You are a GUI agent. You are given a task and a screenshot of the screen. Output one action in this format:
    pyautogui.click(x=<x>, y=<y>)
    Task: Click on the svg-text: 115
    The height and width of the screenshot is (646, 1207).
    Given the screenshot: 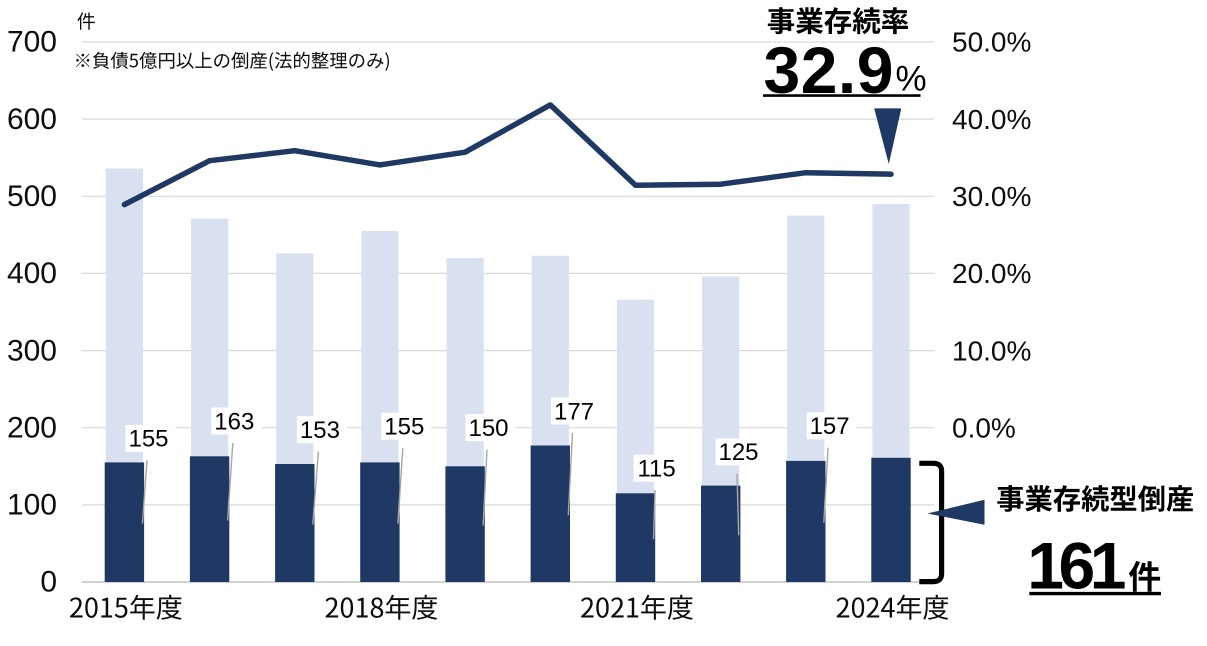 What is the action you would take?
    pyautogui.click(x=656, y=469)
    